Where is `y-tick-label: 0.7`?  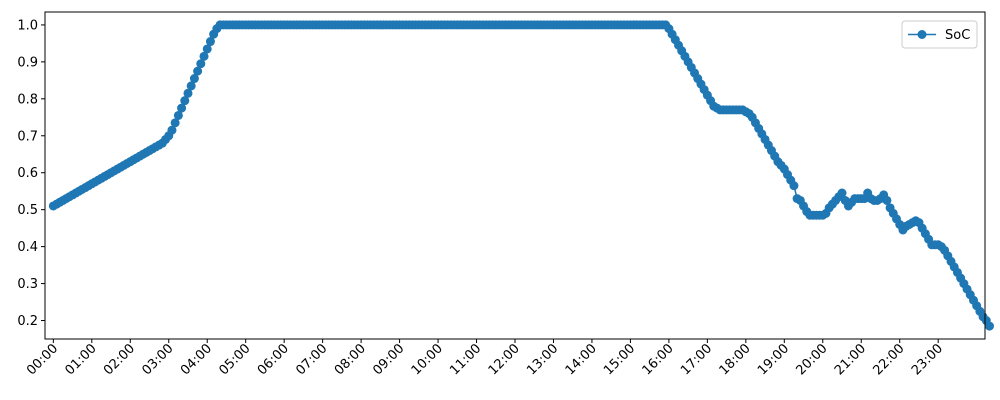 y-tick-label: 0.7 is located at coordinates (27, 136).